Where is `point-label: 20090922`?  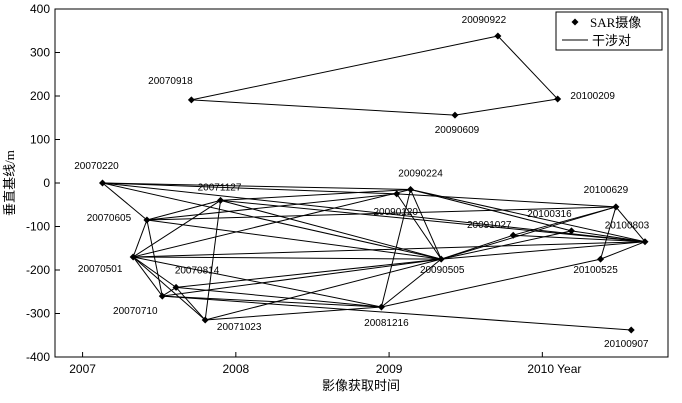 point-label: 20090922 is located at coordinates (484, 20).